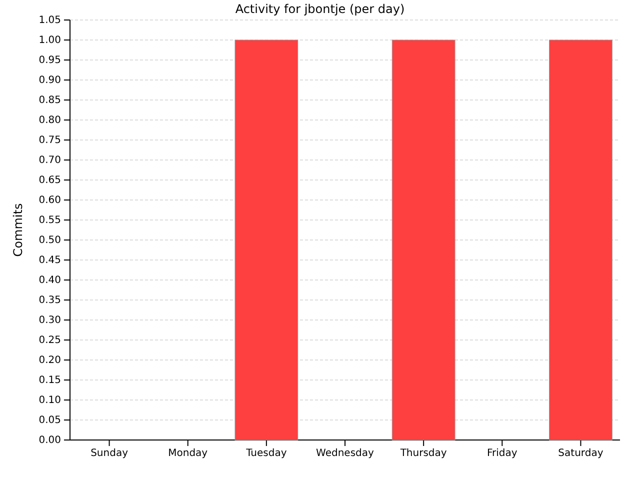 The image size is (640, 480). What do you see at coordinates (49, 420) in the screenshot?
I see `y-tick-label: 0.05` at bounding box center [49, 420].